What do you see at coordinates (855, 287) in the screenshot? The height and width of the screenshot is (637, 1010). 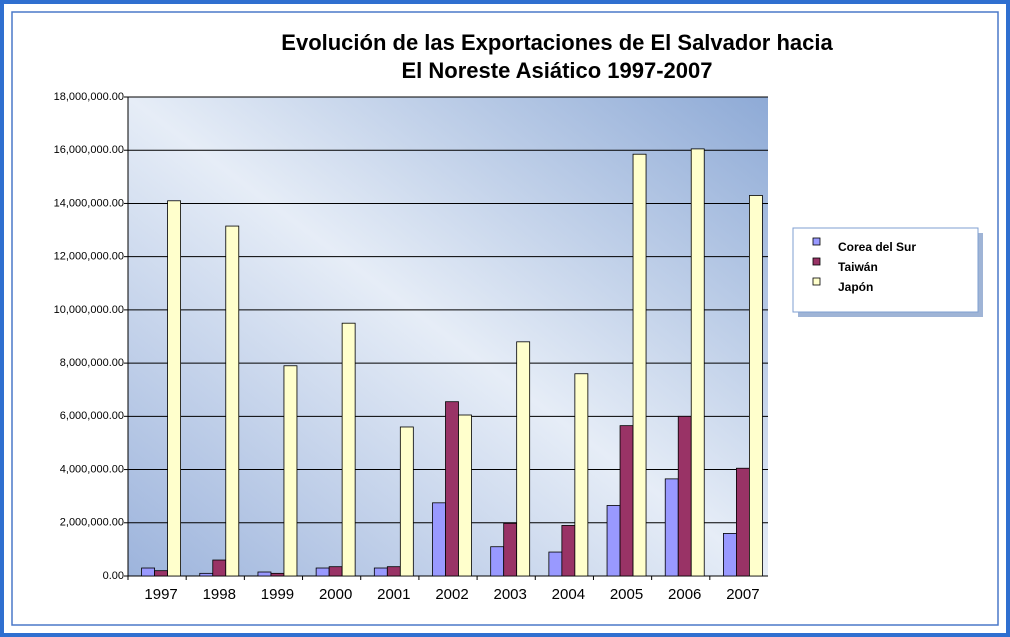 I see `legend-label: Japón` at bounding box center [855, 287].